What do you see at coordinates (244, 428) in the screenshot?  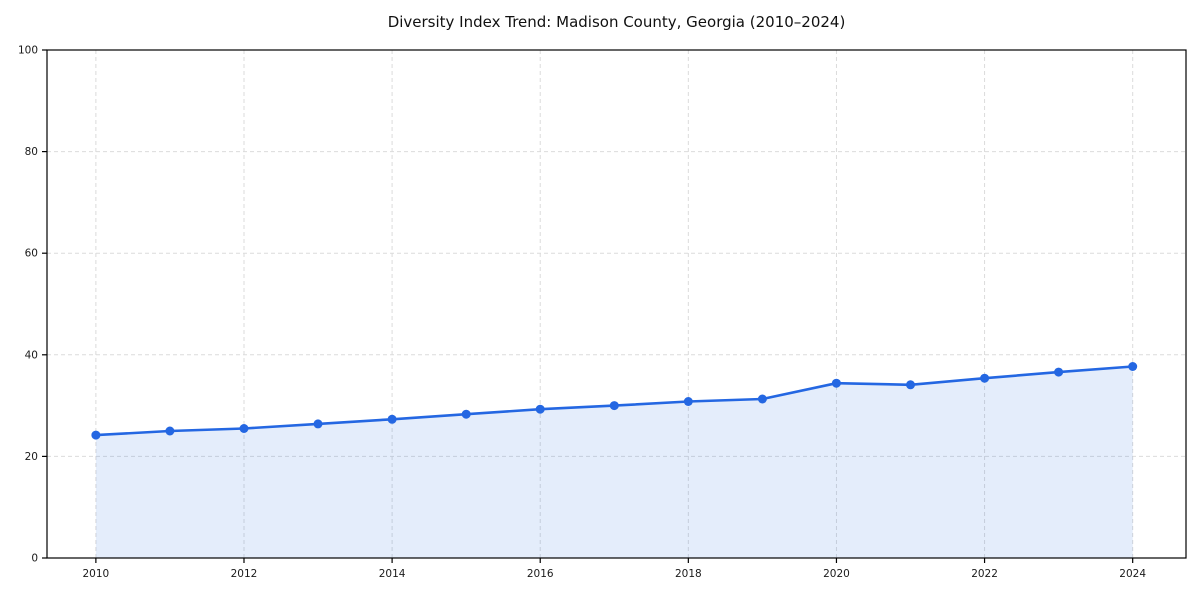 I see `data-point-2012` at bounding box center [244, 428].